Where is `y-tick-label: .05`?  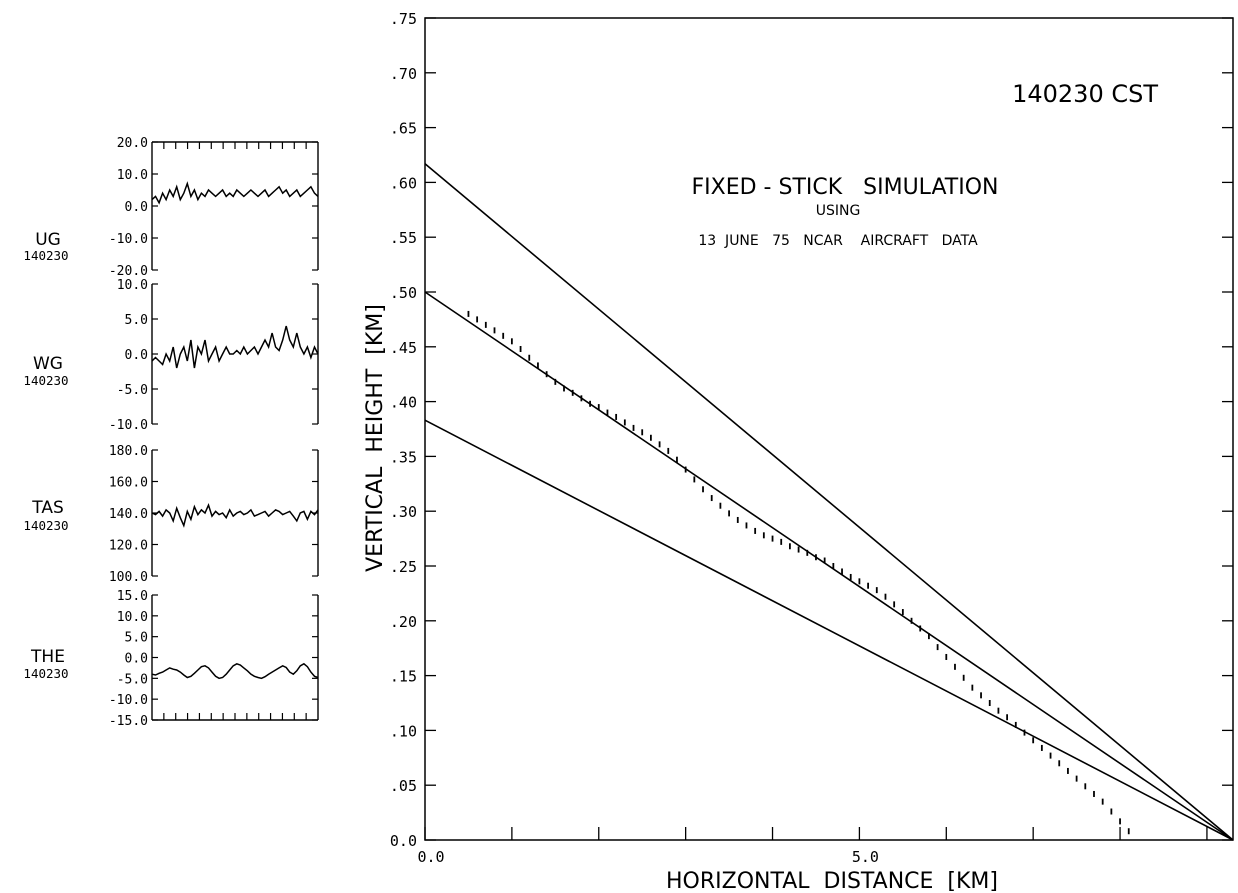 y-tick-label: .05 is located at coordinates (403, 786).